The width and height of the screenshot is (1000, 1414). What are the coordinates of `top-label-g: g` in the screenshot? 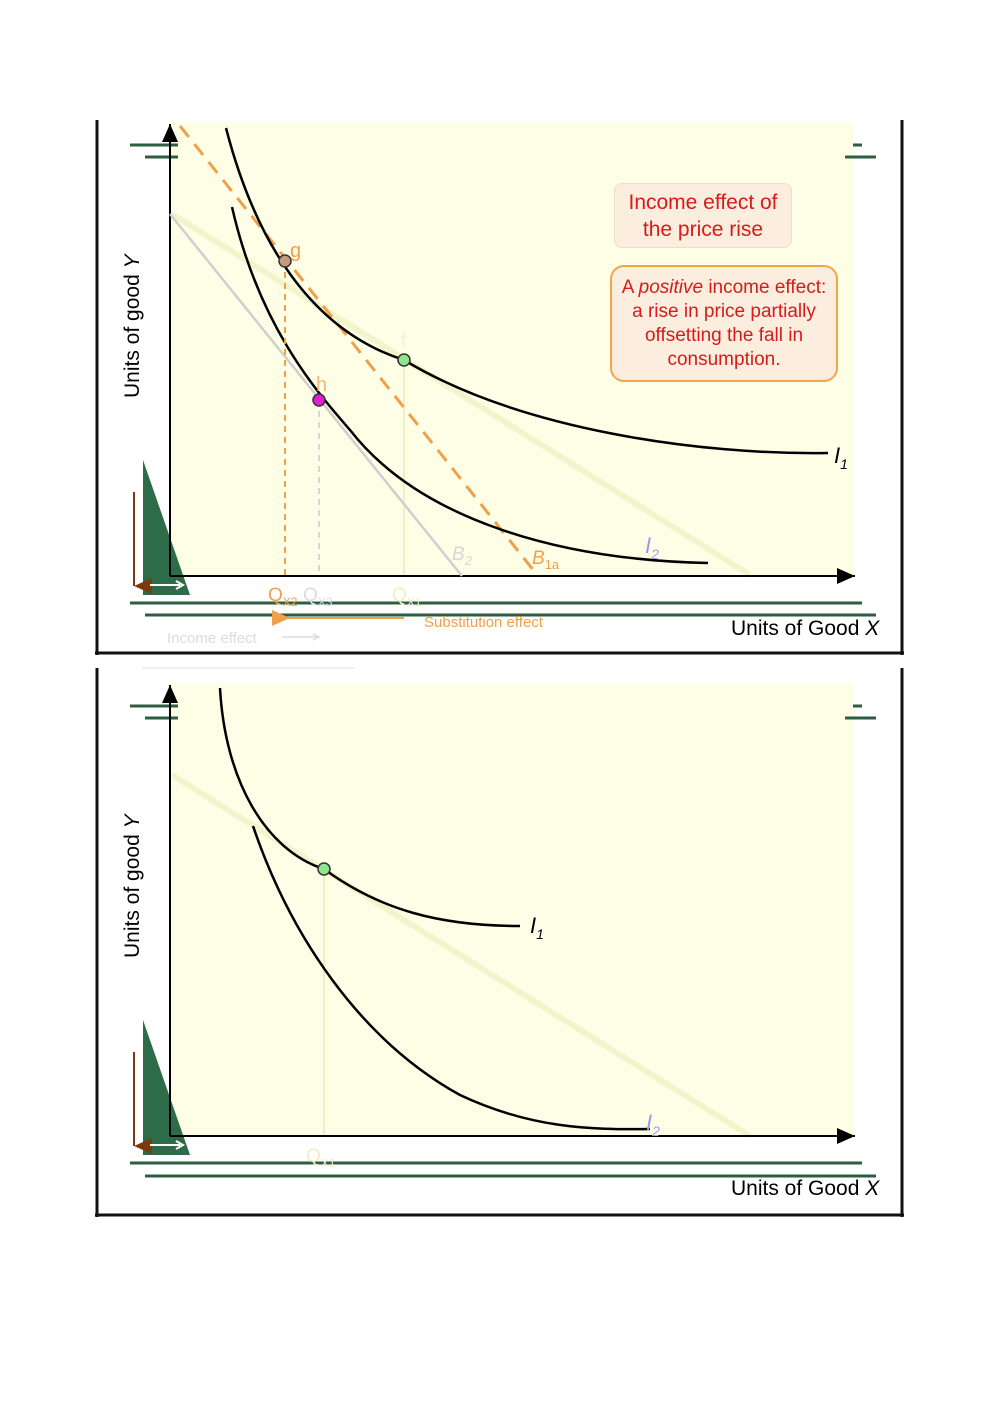 It's located at (295, 251).